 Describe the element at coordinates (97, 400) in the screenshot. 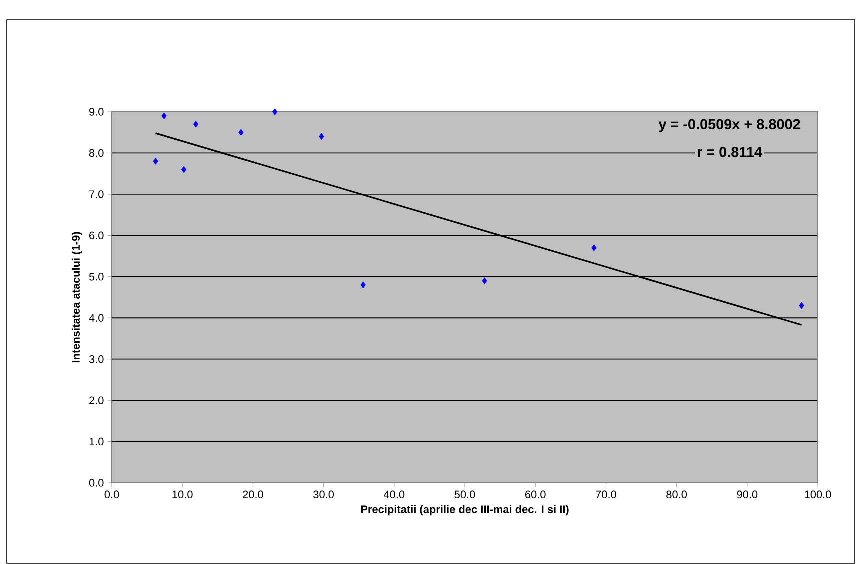

I see `y-tick-label: 2.0` at that location.